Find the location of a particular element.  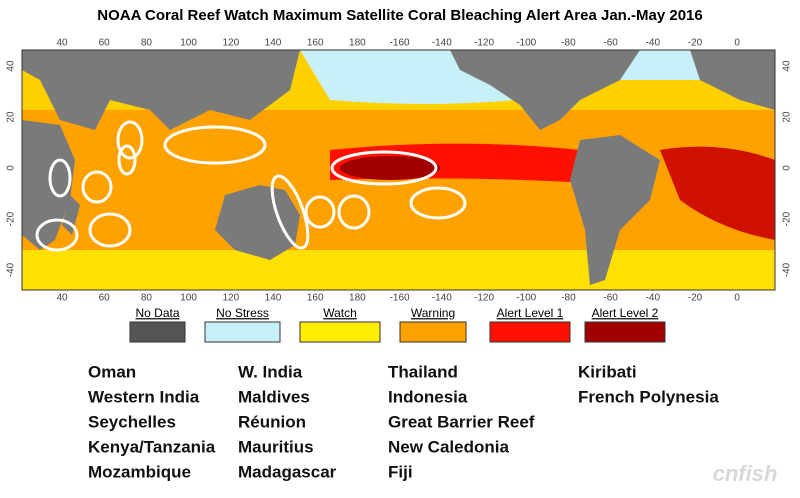

legend-label: Warning is located at coordinates (433, 313).